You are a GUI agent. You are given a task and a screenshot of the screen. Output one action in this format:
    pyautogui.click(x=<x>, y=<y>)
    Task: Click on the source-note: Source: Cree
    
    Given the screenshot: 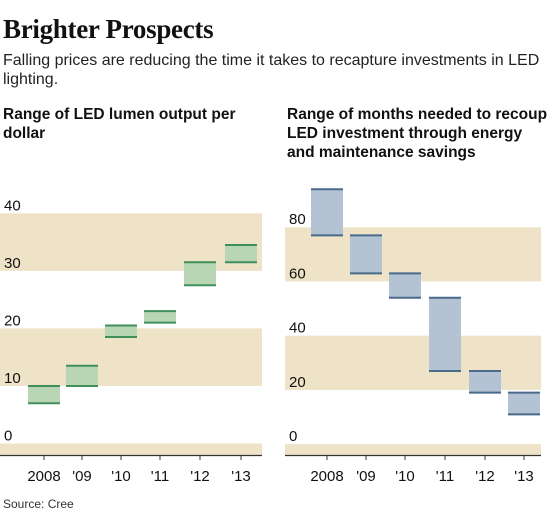 What is the action you would take?
    pyautogui.click(x=38, y=504)
    